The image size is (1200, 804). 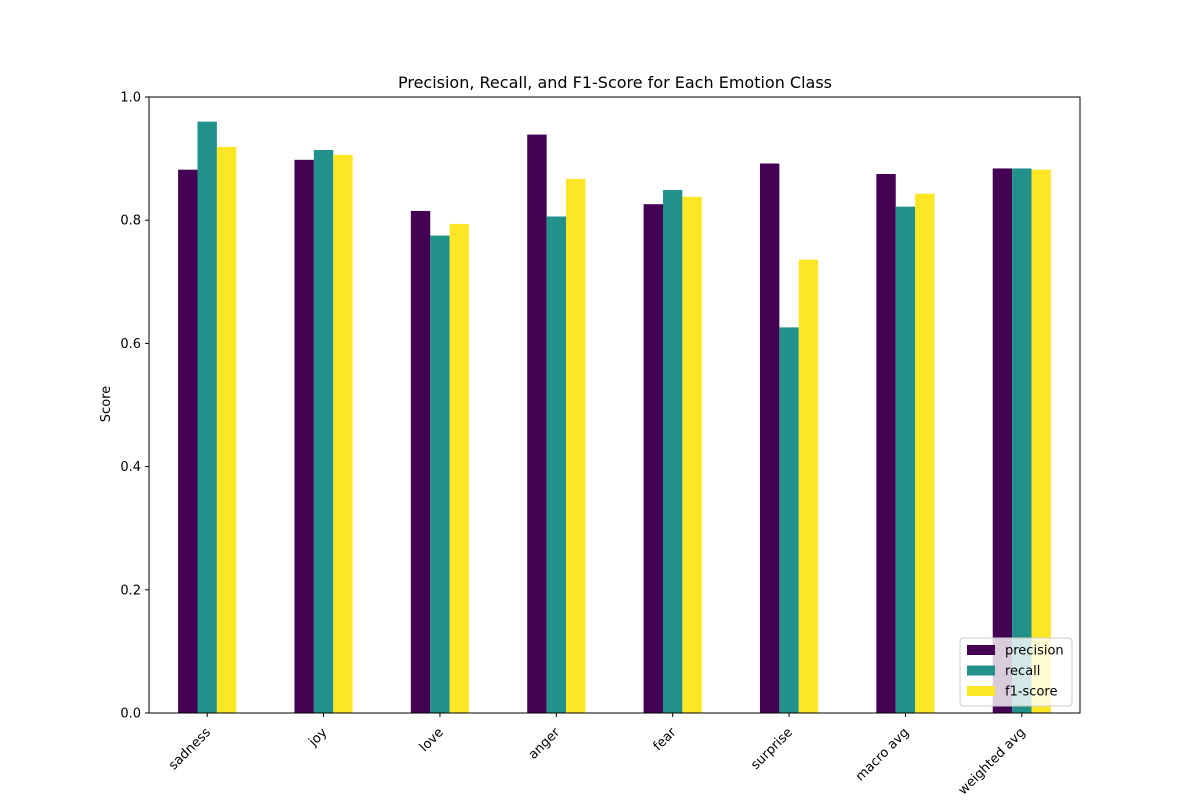 What do you see at coordinates (537, 424) in the screenshot?
I see `bar-precision-anger` at bounding box center [537, 424].